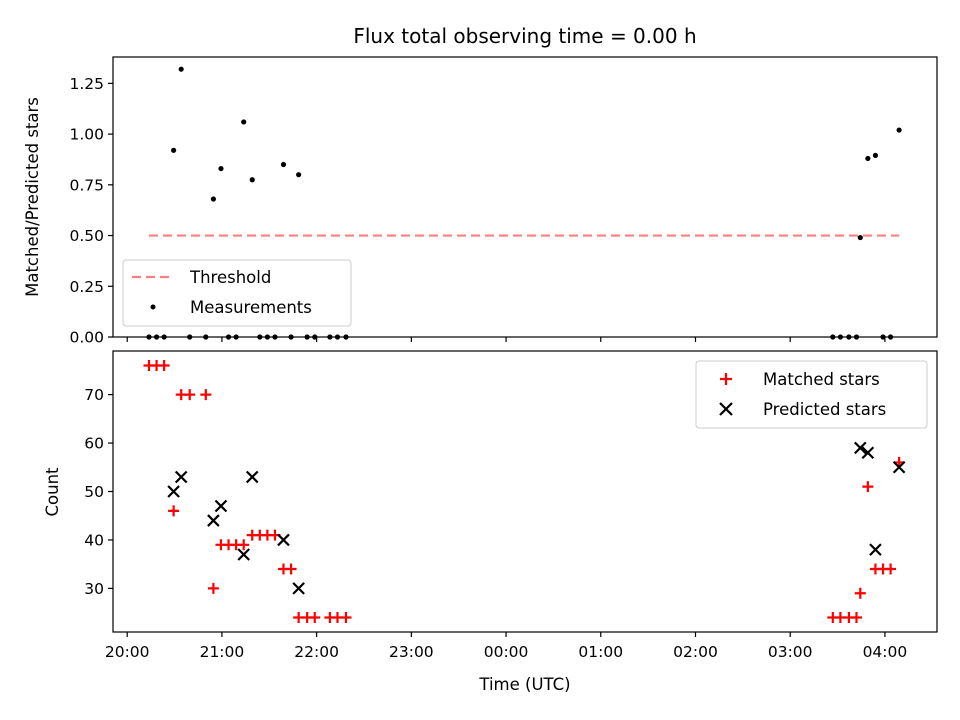 This screenshot has height=720, width=960. What do you see at coordinates (86, 236) in the screenshot?
I see `top-y-tick-label: 0.50` at bounding box center [86, 236].